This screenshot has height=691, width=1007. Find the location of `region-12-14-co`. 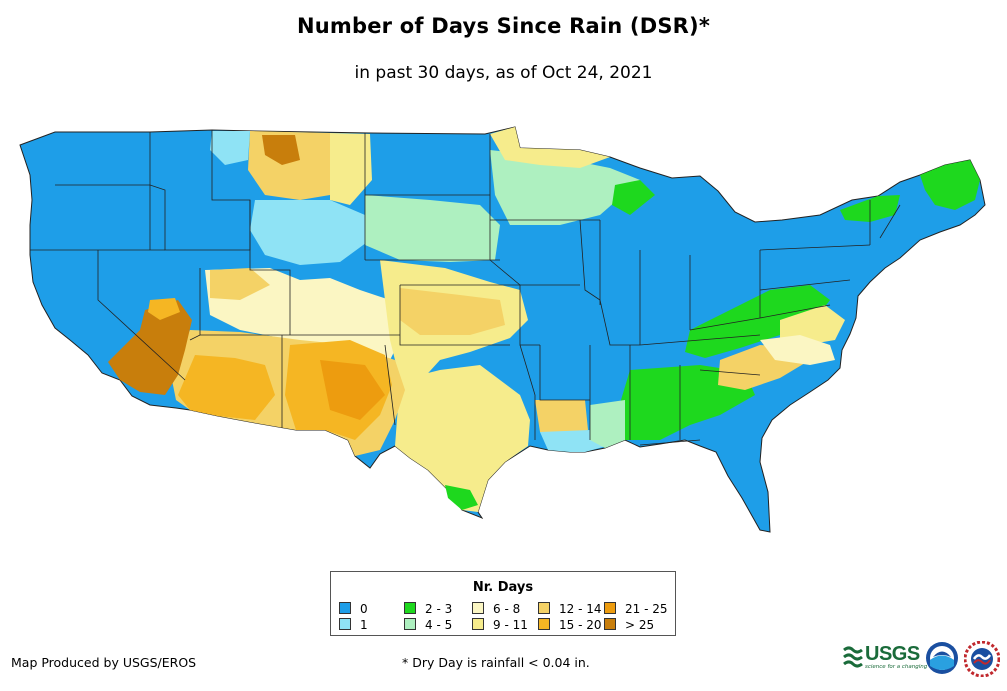

region-12-14-co is located at coordinates (240, 284).